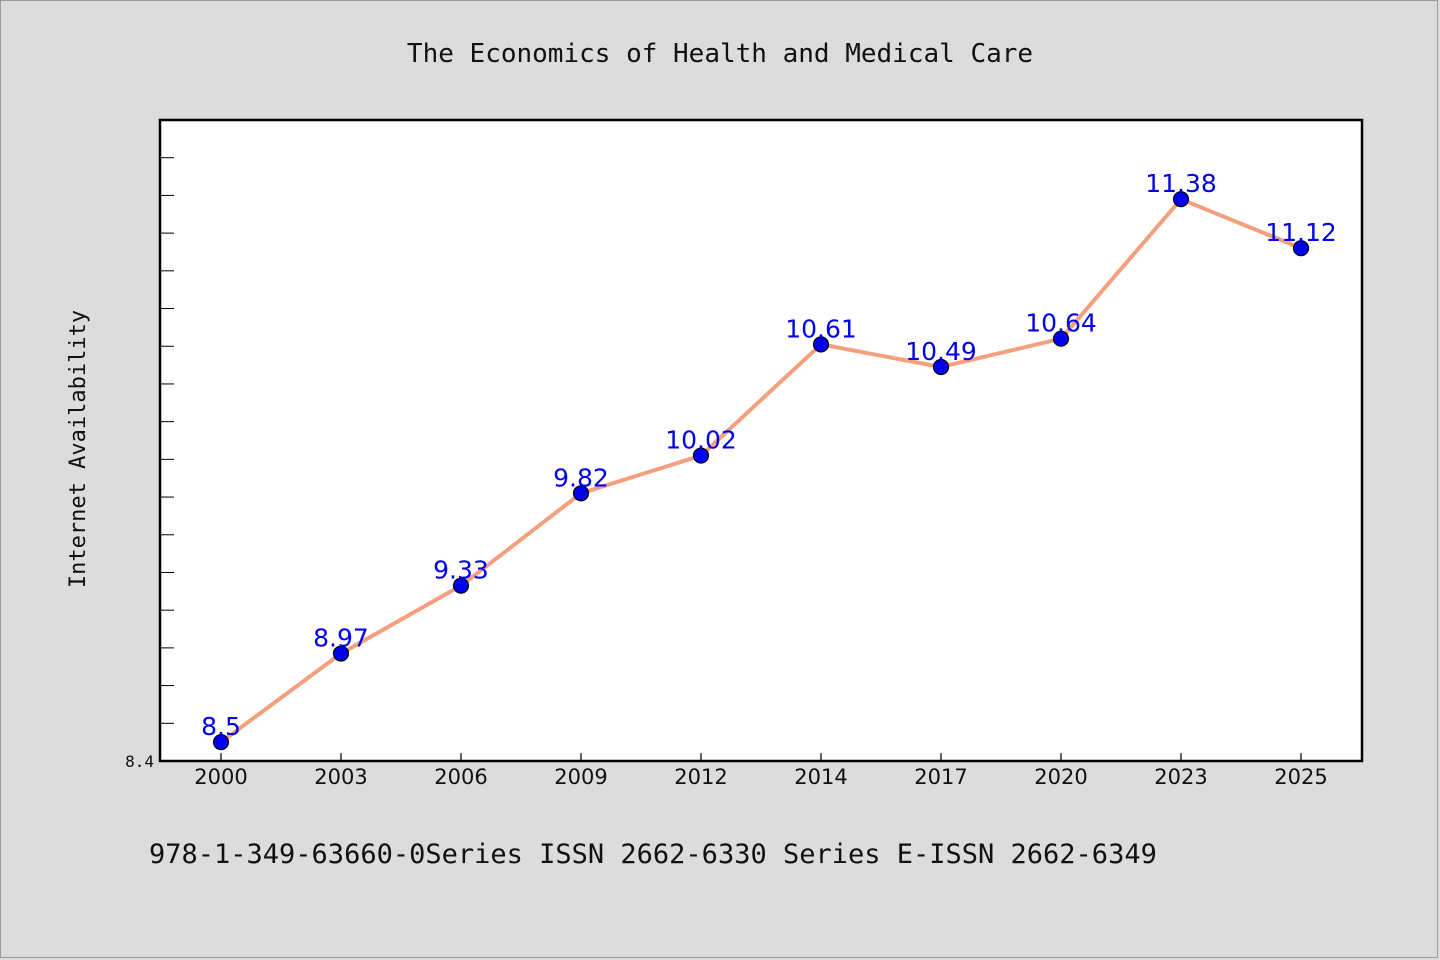 The height and width of the screenshot is (960, 1440). Describe the element at coordinates (821, 328) in the screenshot. I see `data-label: 10.61` at that location.